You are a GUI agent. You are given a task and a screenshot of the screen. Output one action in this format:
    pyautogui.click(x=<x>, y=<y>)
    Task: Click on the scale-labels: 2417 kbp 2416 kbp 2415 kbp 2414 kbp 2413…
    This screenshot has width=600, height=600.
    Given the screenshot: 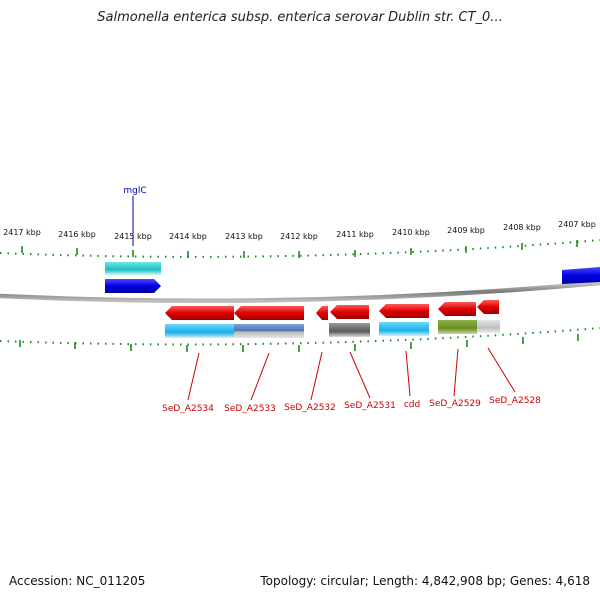 What is the action you would take?
    pyautogui.click(x=299, y=230)
    